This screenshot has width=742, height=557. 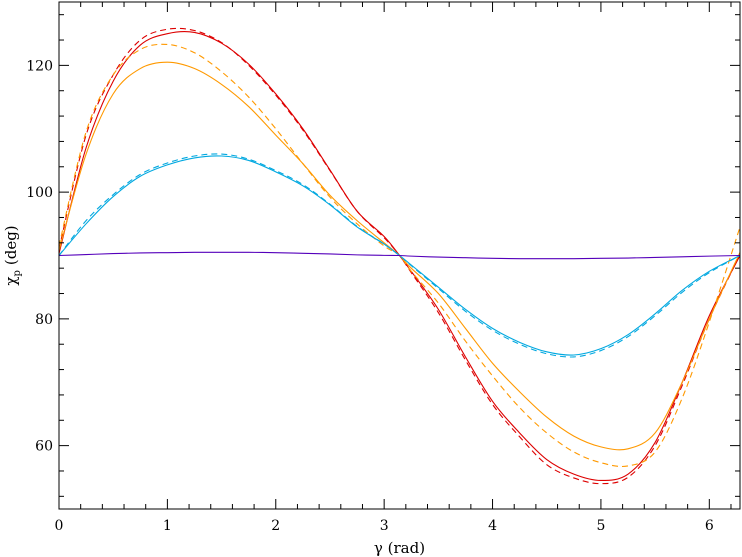 What do you see at coordinates (17, 273) in the screenshot?
I see `y-axis-label-subscript: p` at bounding box center [17, 273].